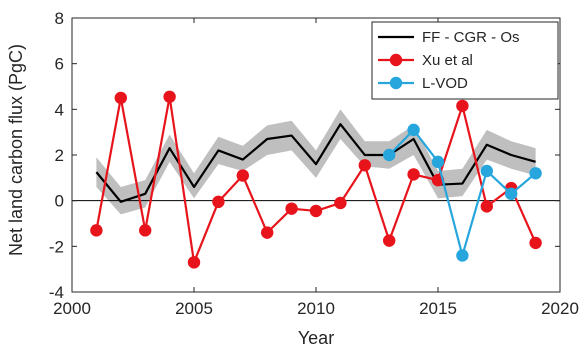 Image resolution: width=588 pixels, height=351 pixels. What do you see at coordinates (59, 109) in the screenshot?
I see `y-tick-label: 4` at bounding box center [59, 109].